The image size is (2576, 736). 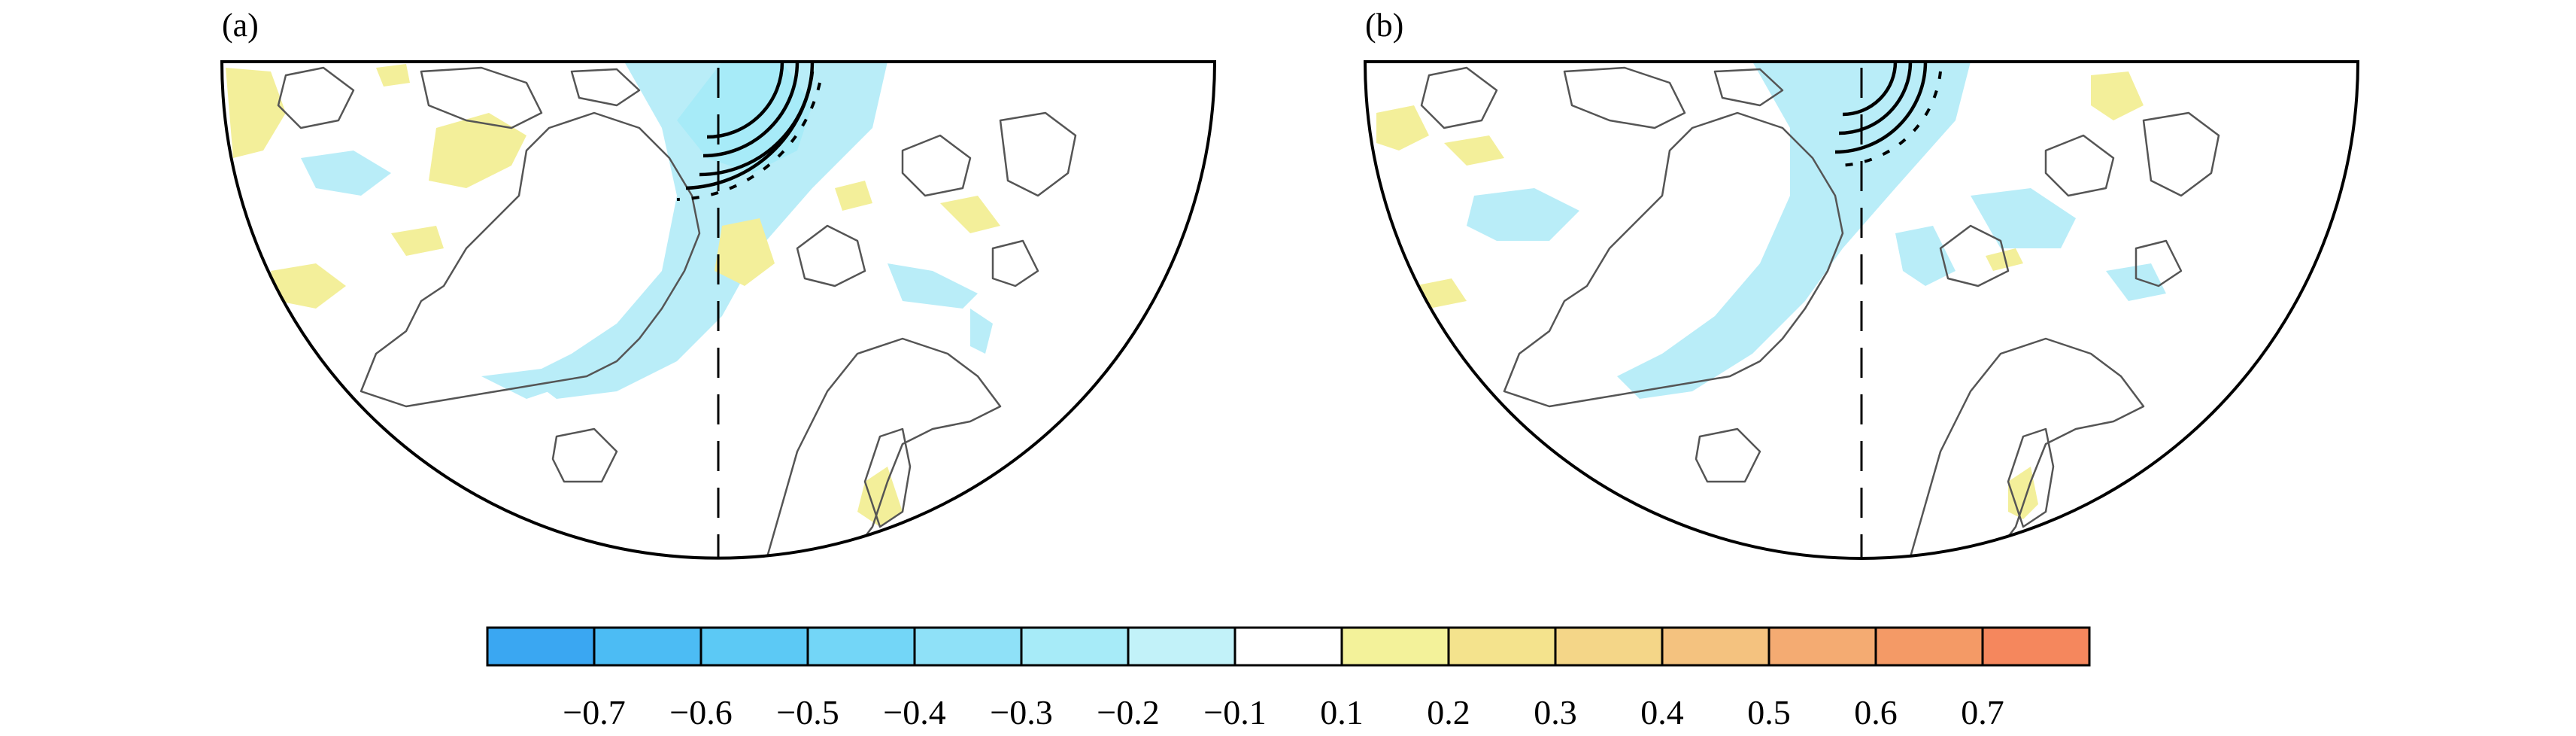 I want to click on colorbar-tick-label: 0.1, so click(x=1342, y=712).